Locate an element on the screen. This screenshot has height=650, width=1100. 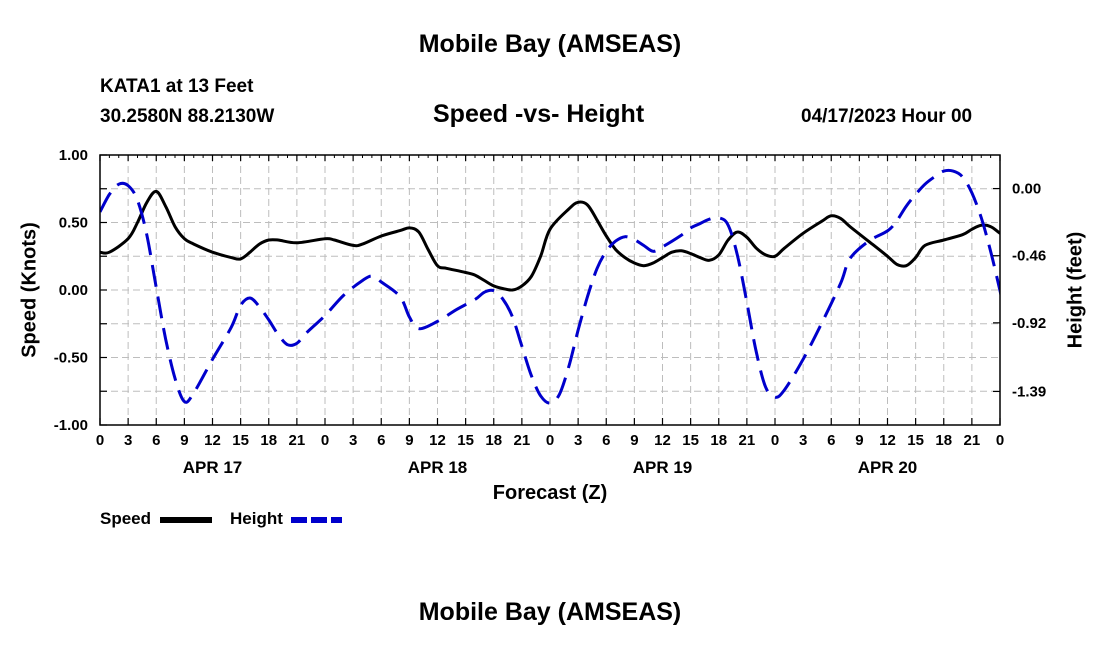
y-tick-label-left: 0.50 is located at coordinates (73, 223).